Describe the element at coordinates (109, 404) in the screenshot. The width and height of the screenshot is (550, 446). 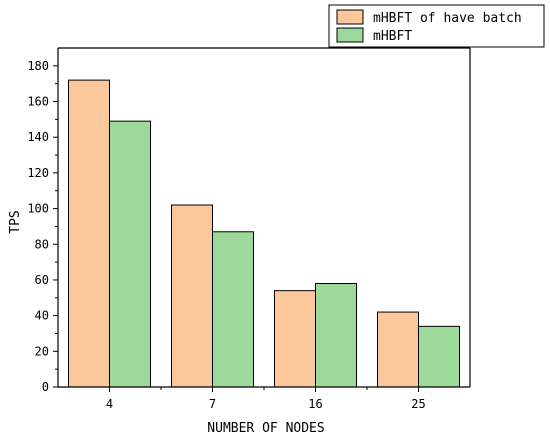
I see `x-tick-label: 4` at that location.